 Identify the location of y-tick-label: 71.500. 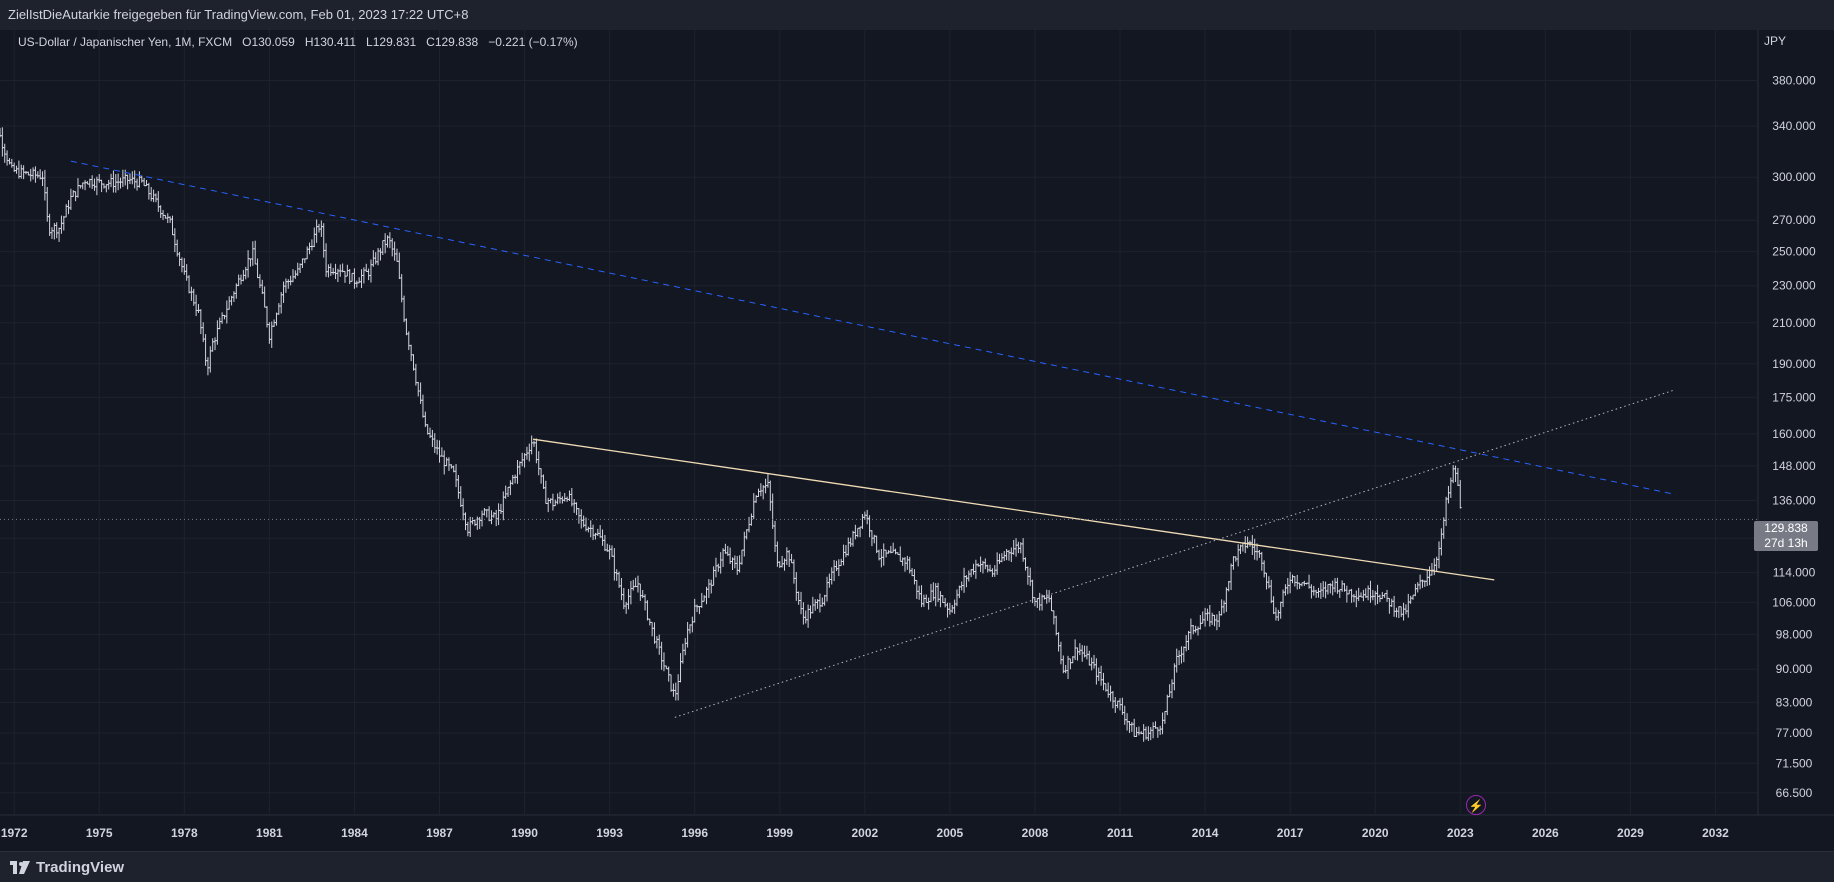
(1794, 763).